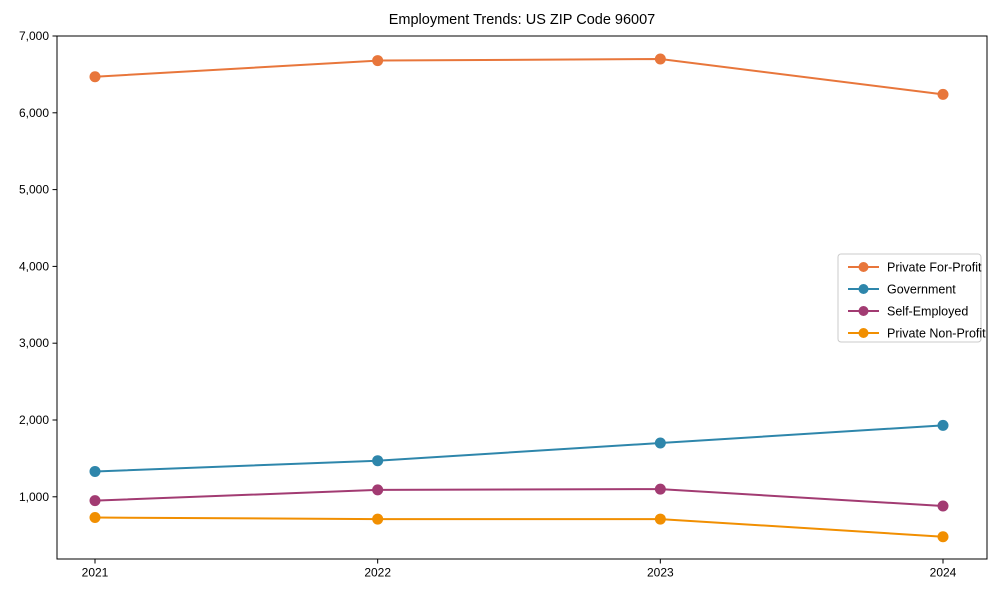  Describe the element at coordinates (34, 190) in the screenshot. I see `y-axis-tick-label: 5,000` at that location.